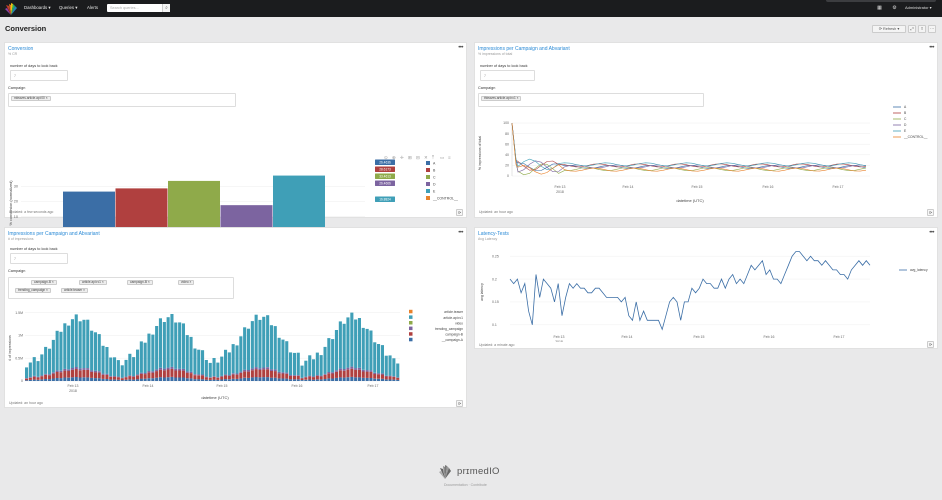  I want to click on search-input: Search queries... ⌕, so click(138, 8).